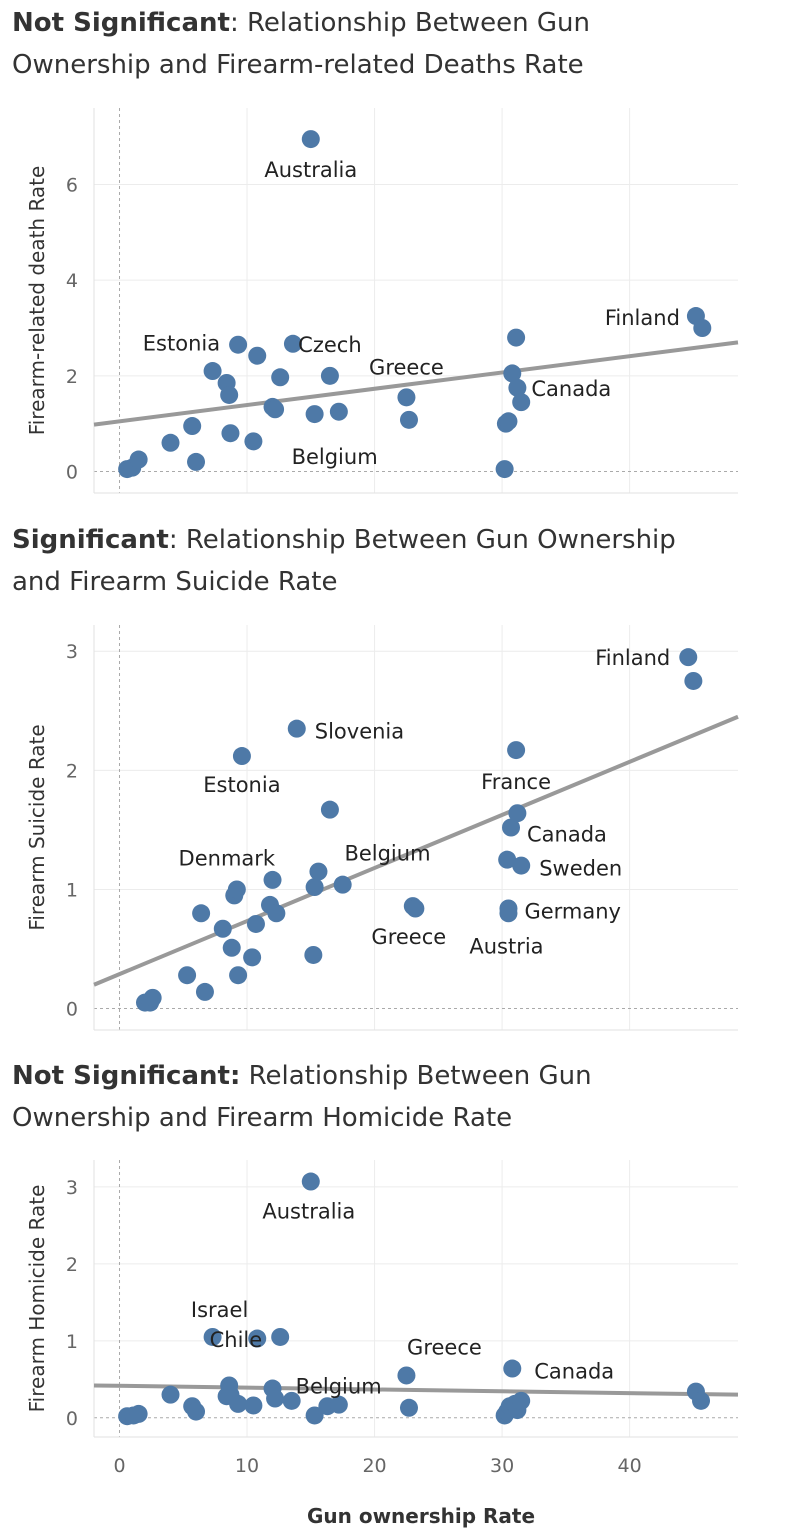 This screenshot has height=1534, width=786. Describe the element at coordinates (571, 389) in the screenshot. I see `country-label: Canada` at that location.